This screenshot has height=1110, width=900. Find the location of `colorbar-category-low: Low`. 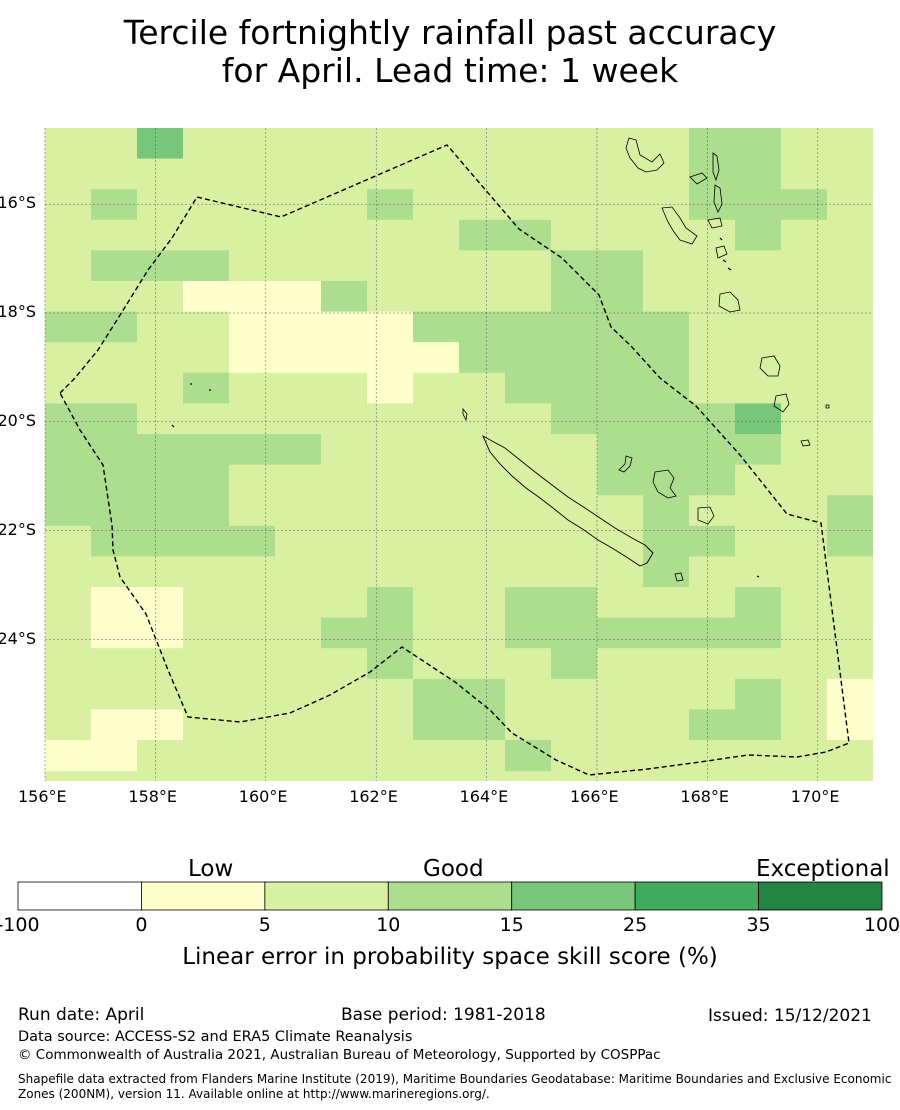

colorbar-category-low: Low is located at coordinates (211, 869).